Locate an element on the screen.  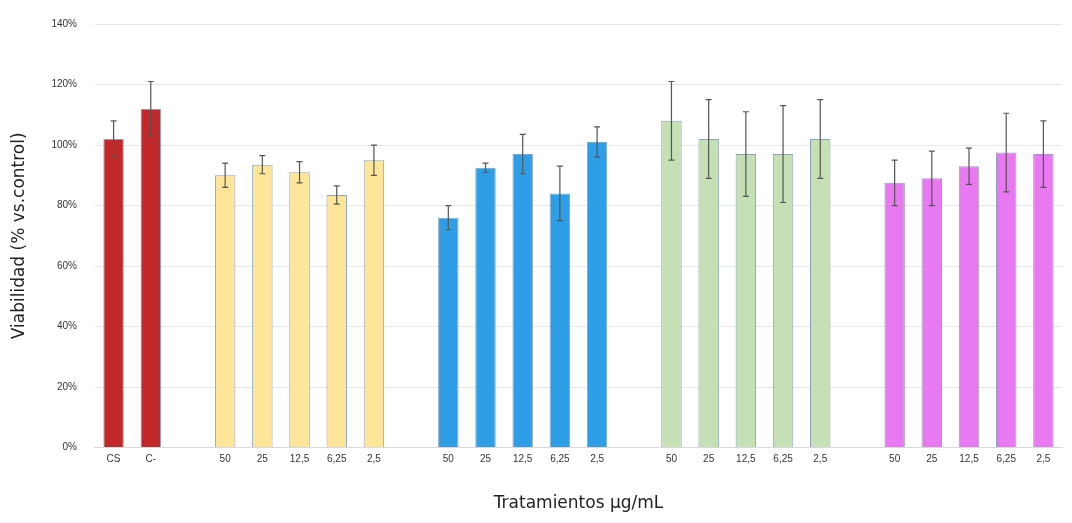
y-tick-label: 120% is located at coordinates (64, 84).